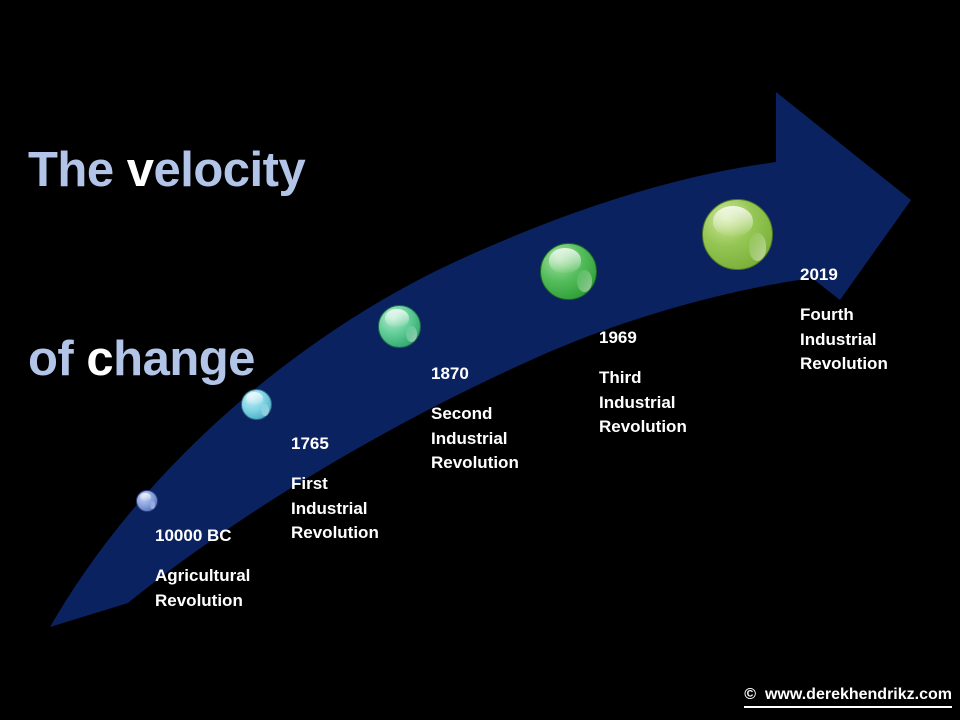  I want to click on milestone-year-5: 2019, so click(819, 274).